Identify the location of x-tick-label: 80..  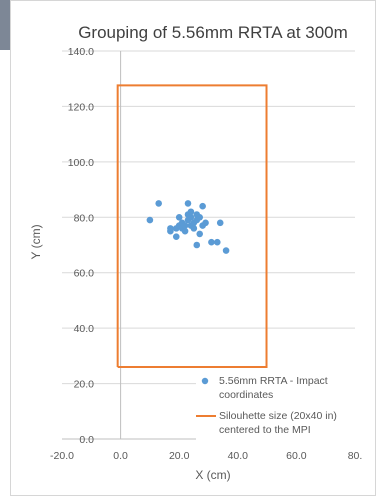
(355, 456).